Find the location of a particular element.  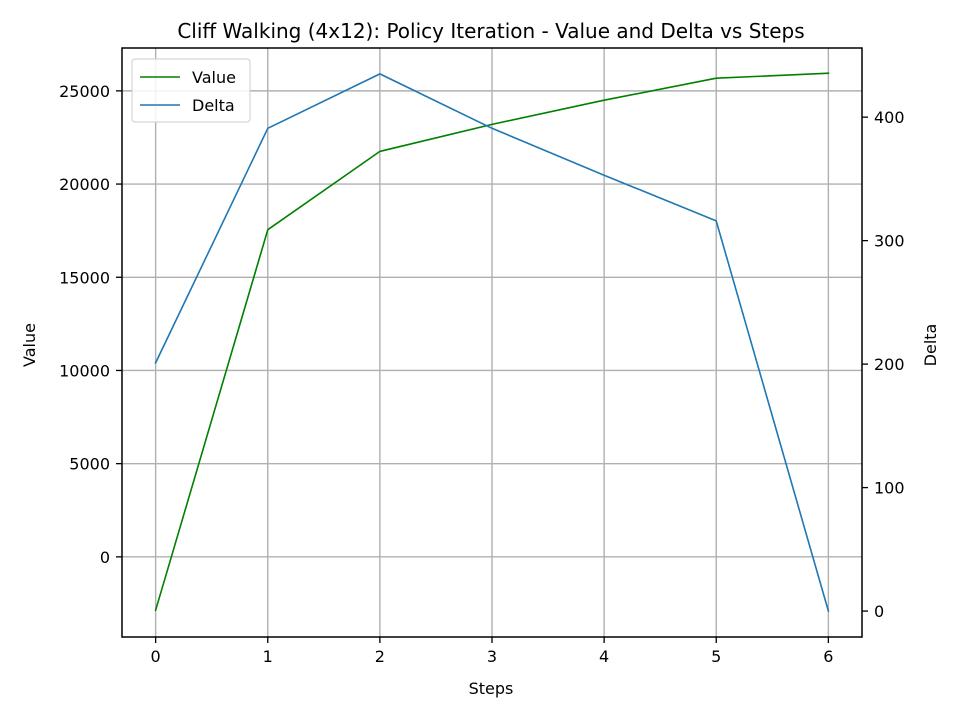

y-tick-label-right: 0 is located at coordinates (879, 611).